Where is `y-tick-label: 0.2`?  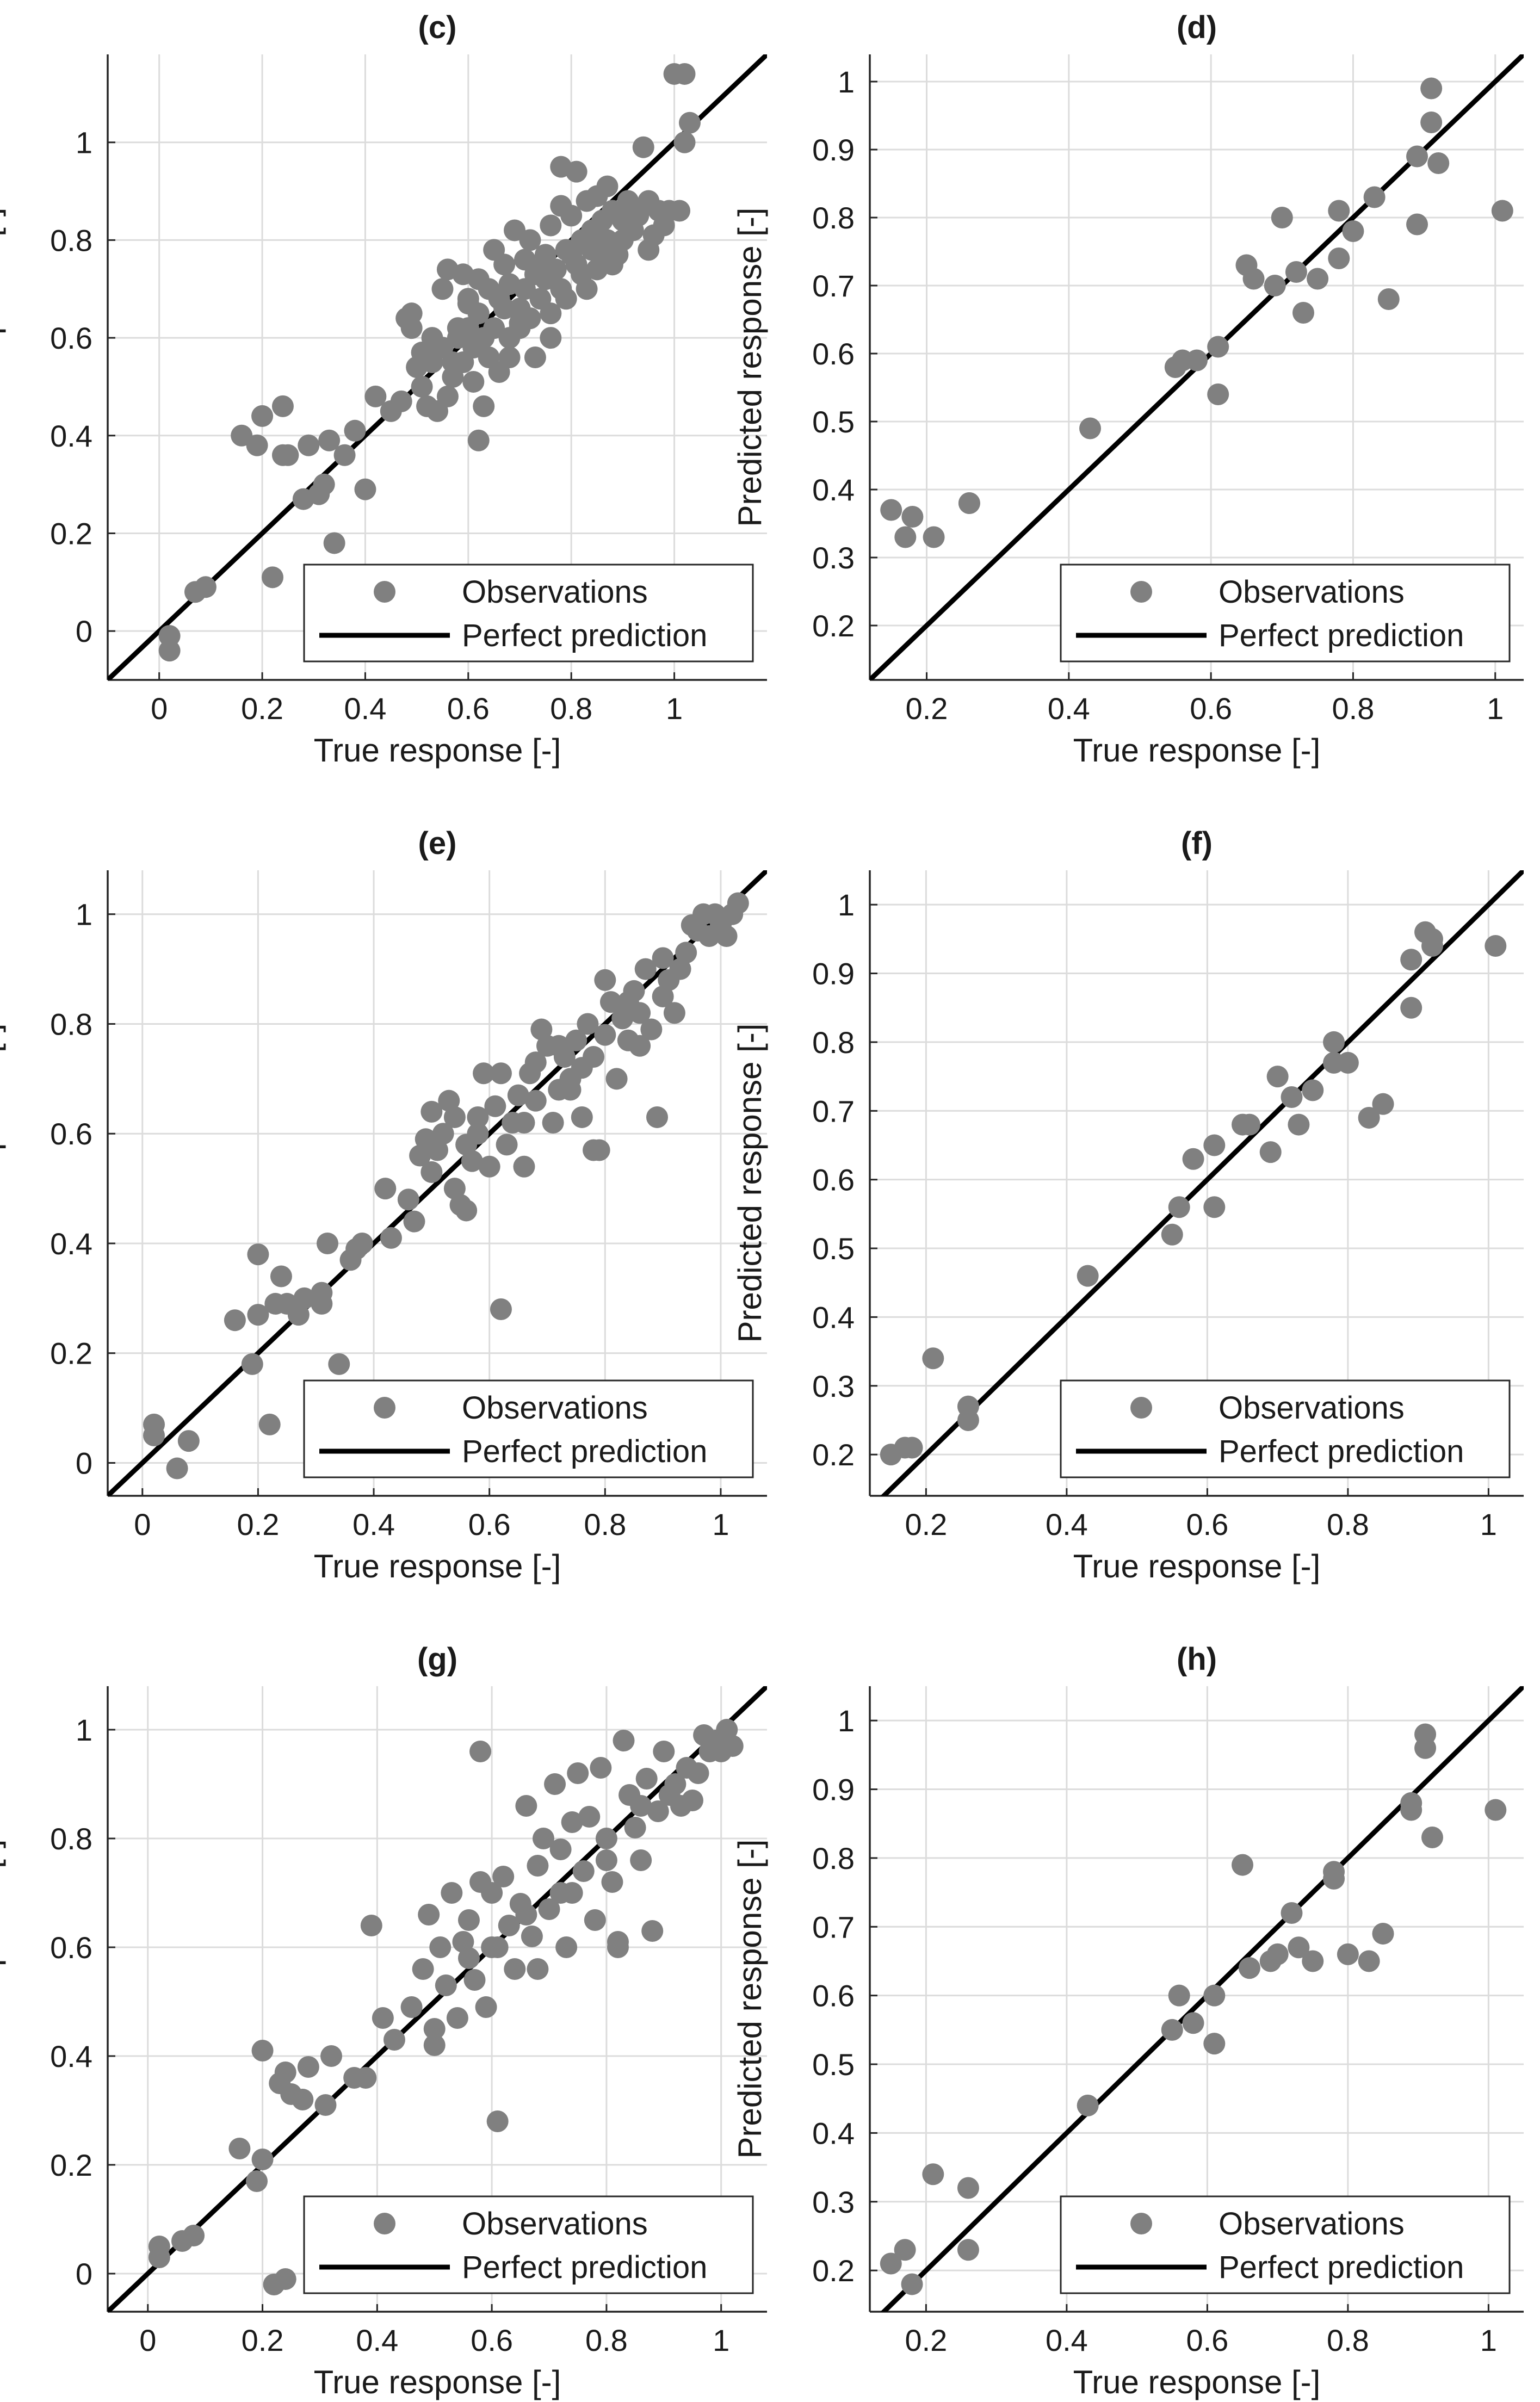 y-tick-label: 0.2 is located at coordinates (71, 533).